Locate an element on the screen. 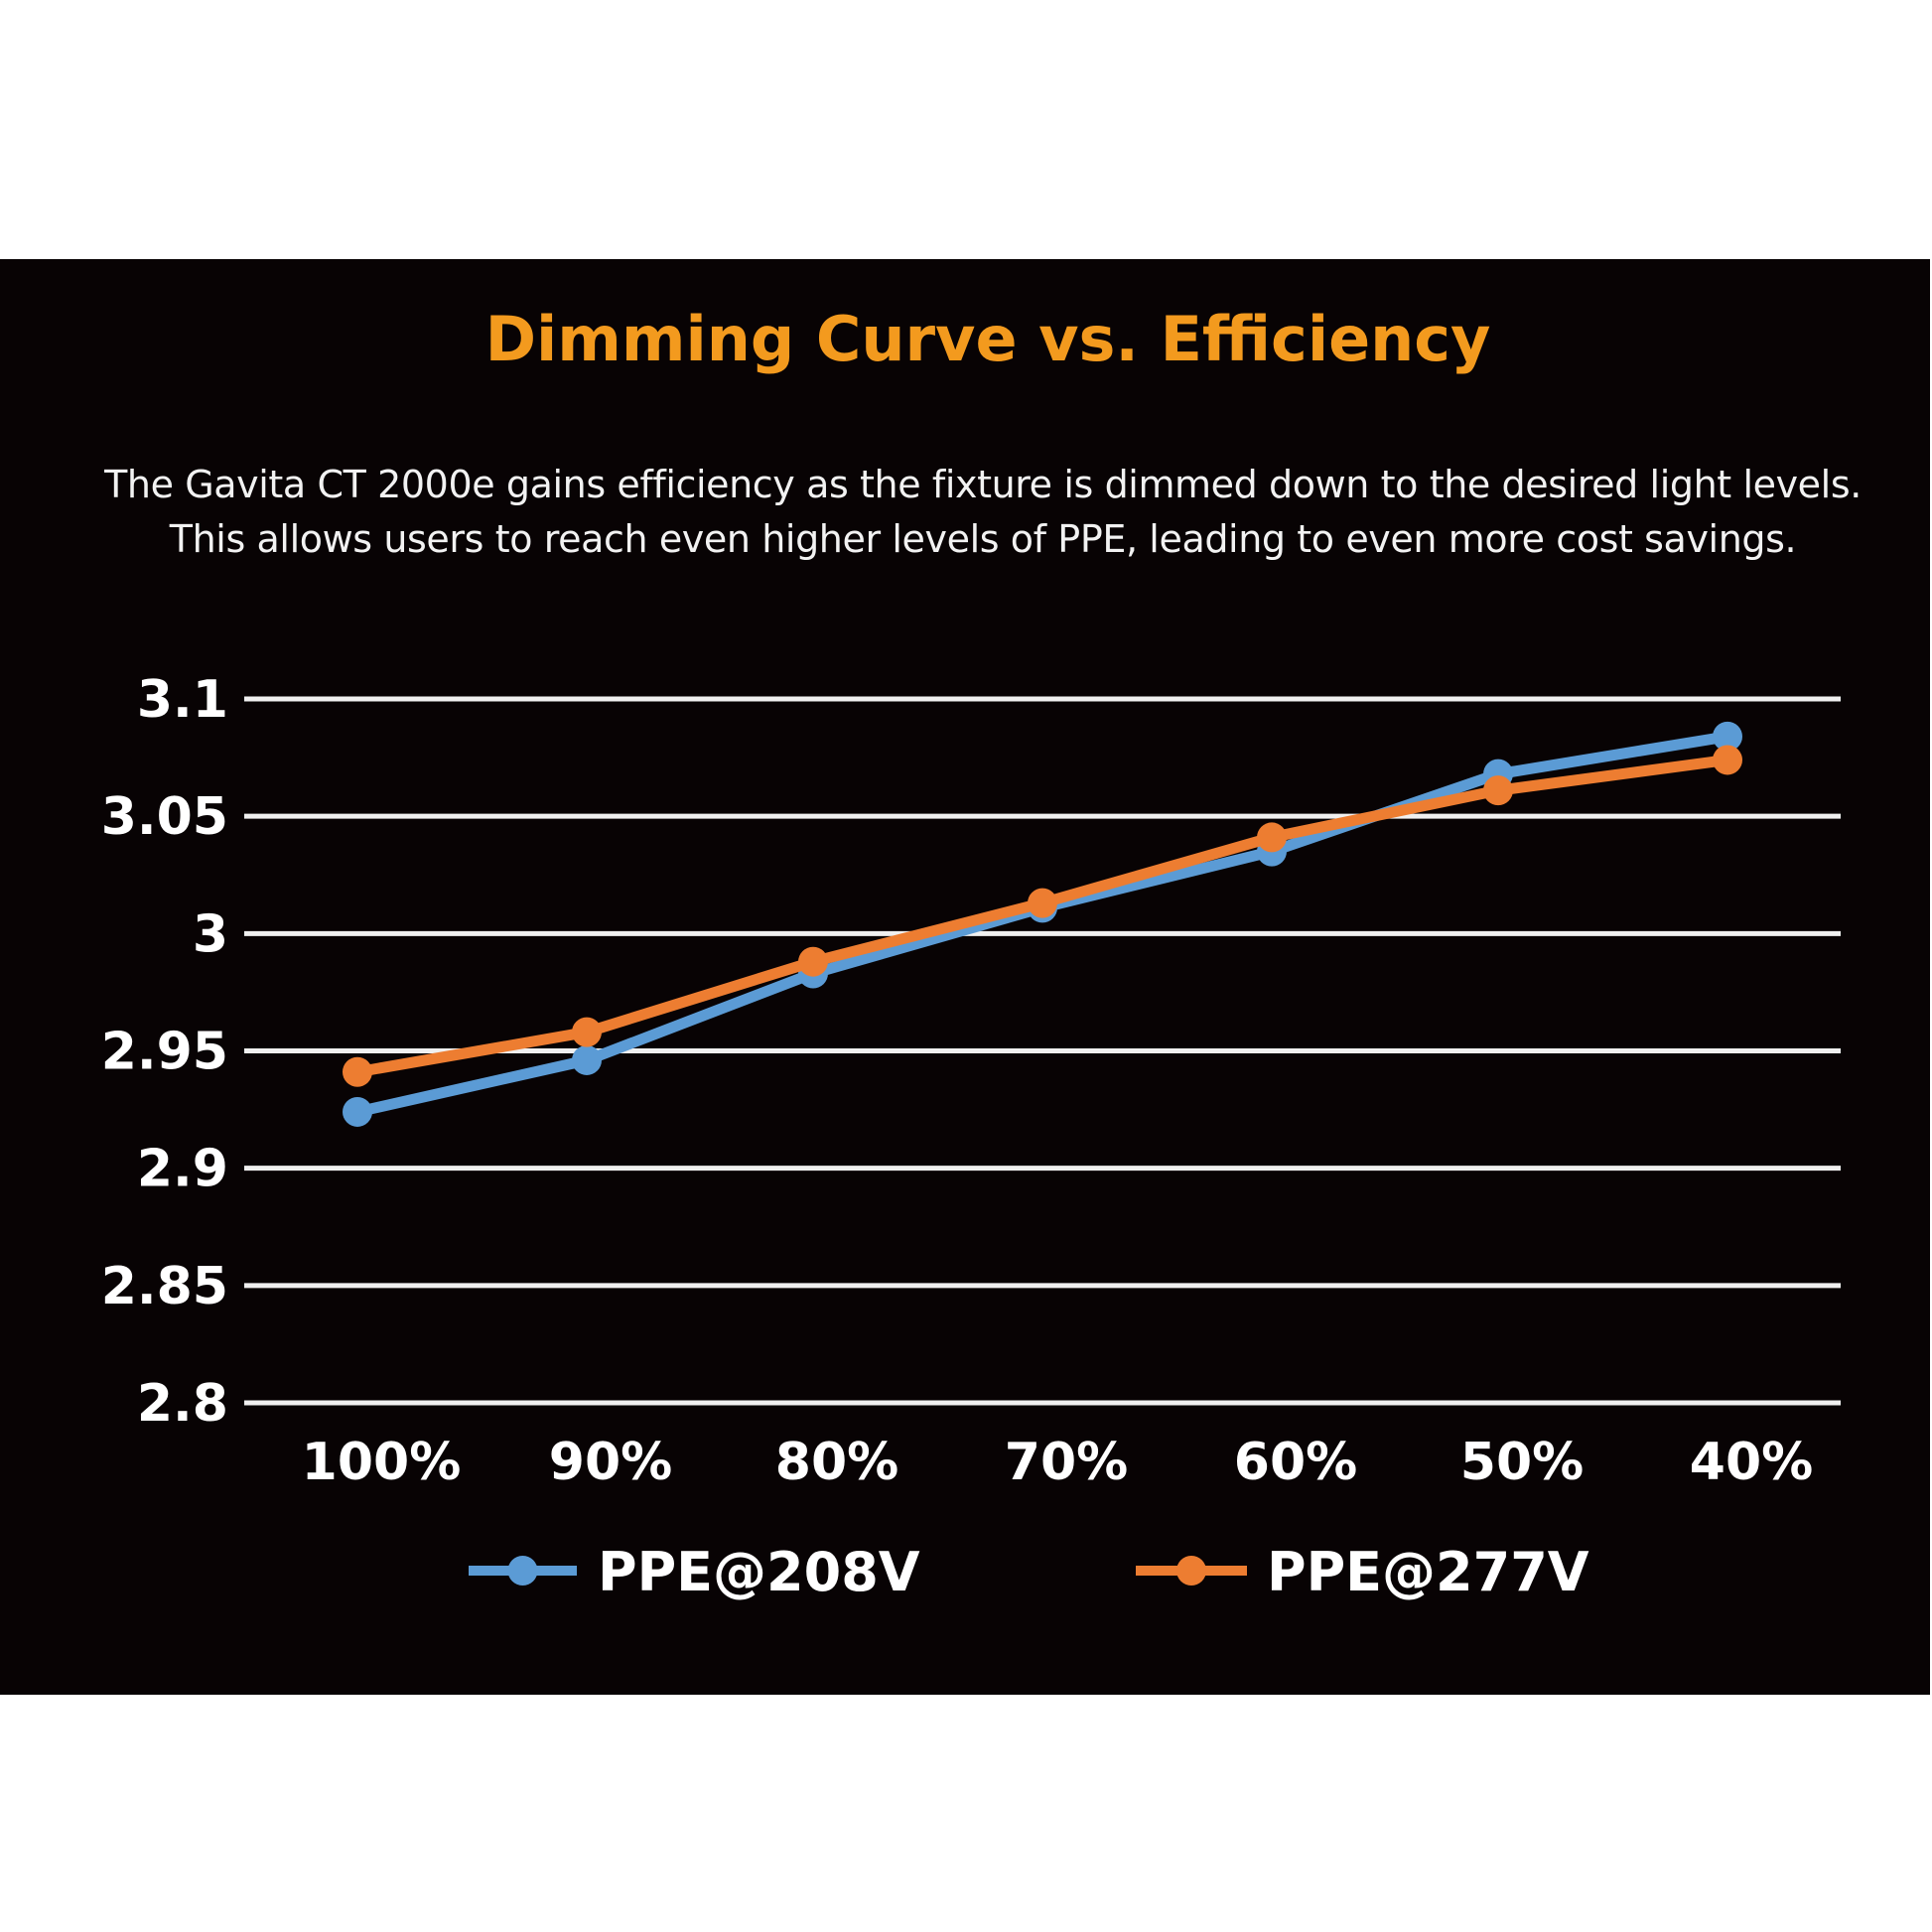 This screenshot has height=1932, width=1932. y-tick-label: 3 is located at coordinates (211, 934).